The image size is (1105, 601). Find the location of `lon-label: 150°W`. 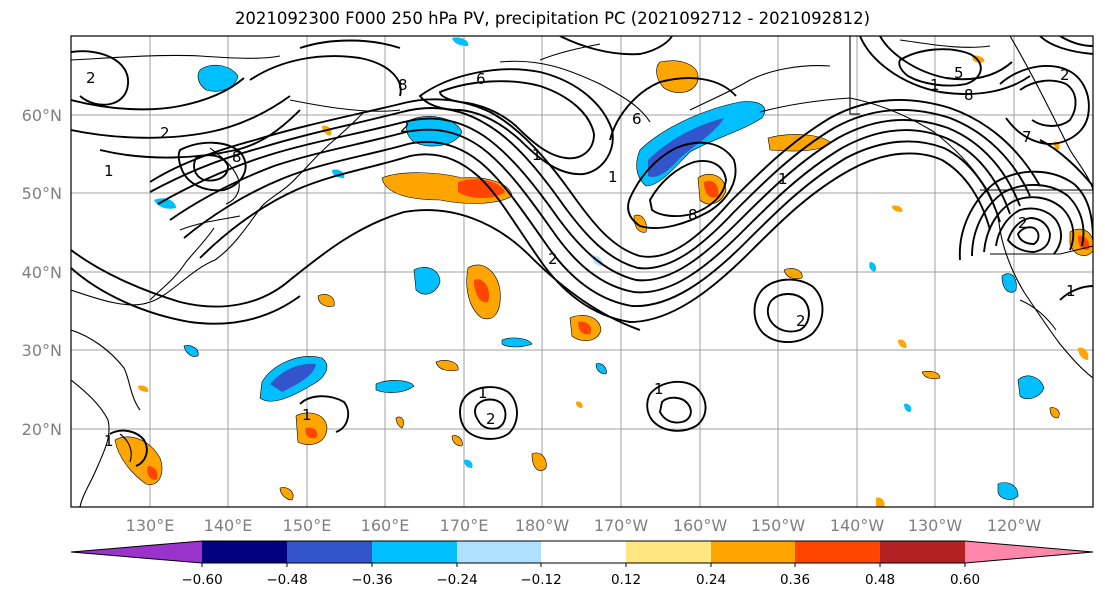

lon-label: 150°W is located at coordinates (778, 525).